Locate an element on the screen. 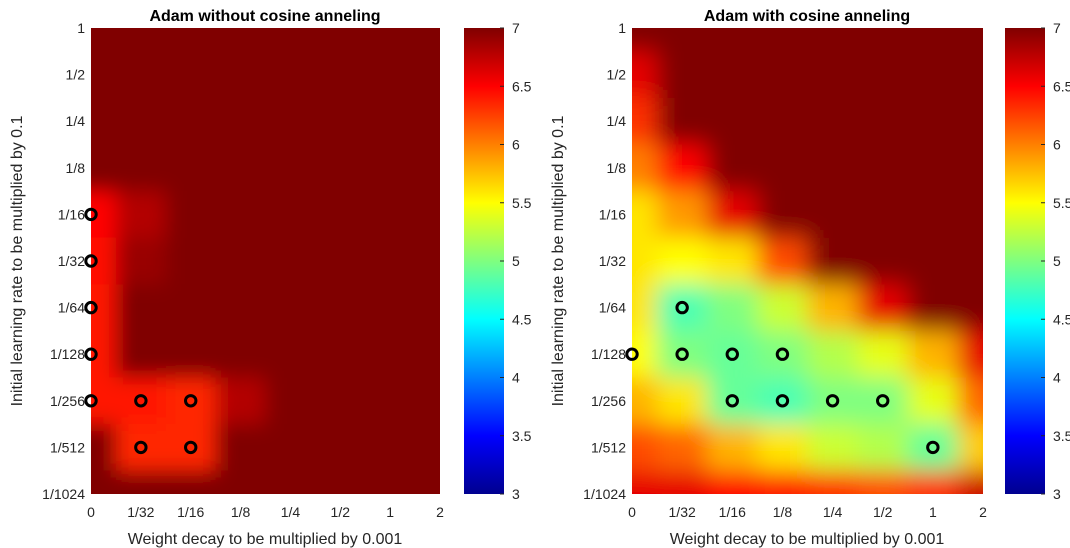 Image resolution: width=1070 pixels, height=548 pixels. y-tick-label: 1/512 is located at coordinates (608, 447).